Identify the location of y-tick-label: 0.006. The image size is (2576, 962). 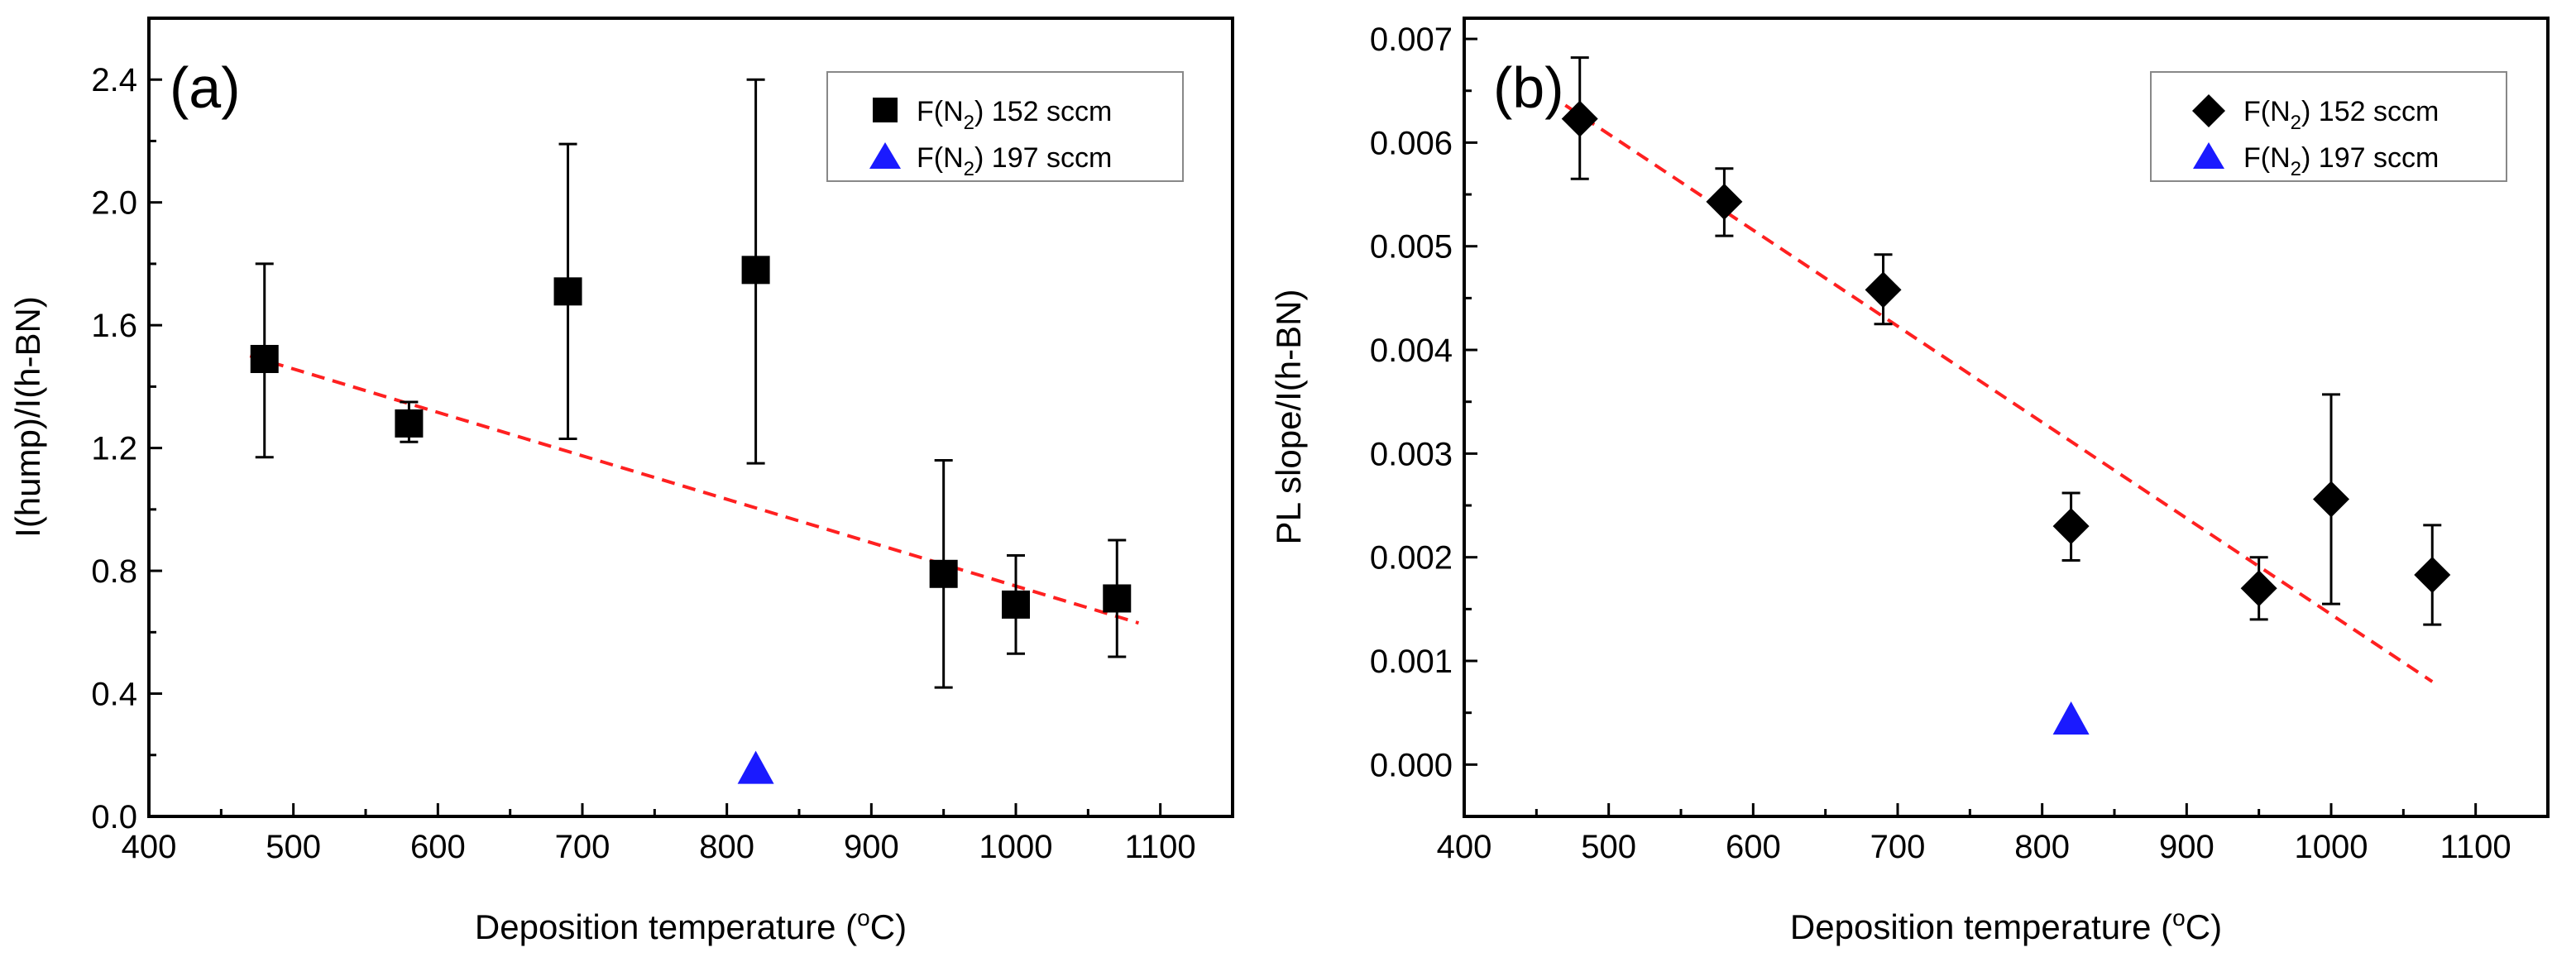
(1411, 143).